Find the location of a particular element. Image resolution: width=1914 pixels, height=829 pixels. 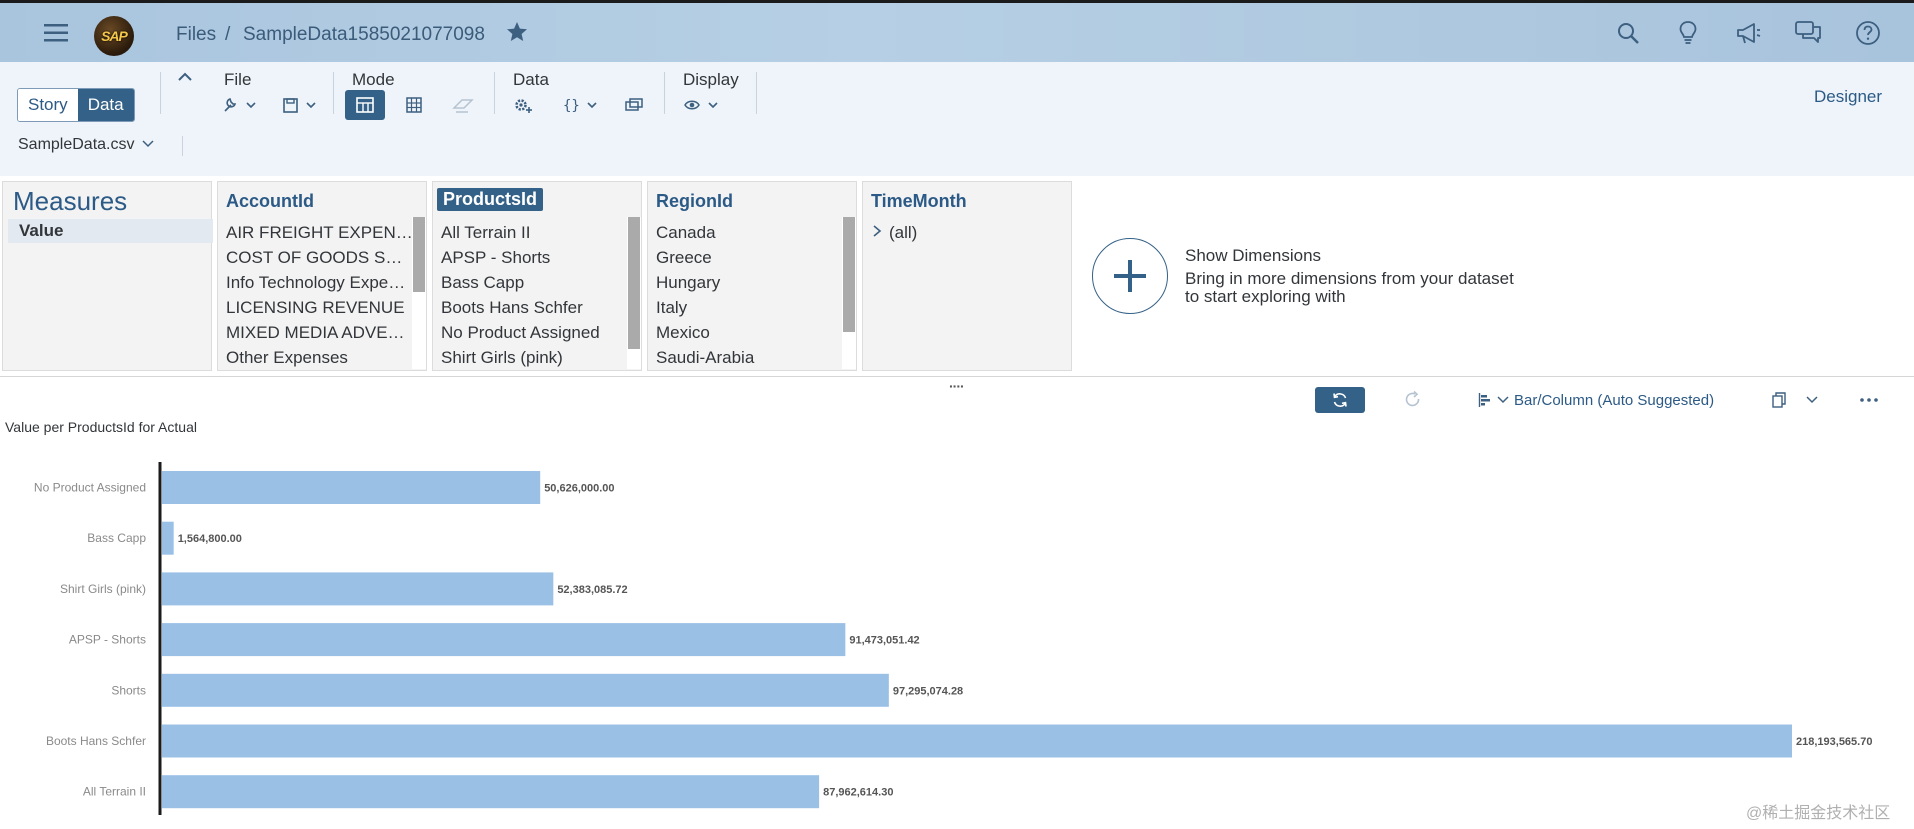

list-item: Bass Capp is located at coordinates (483, 282).